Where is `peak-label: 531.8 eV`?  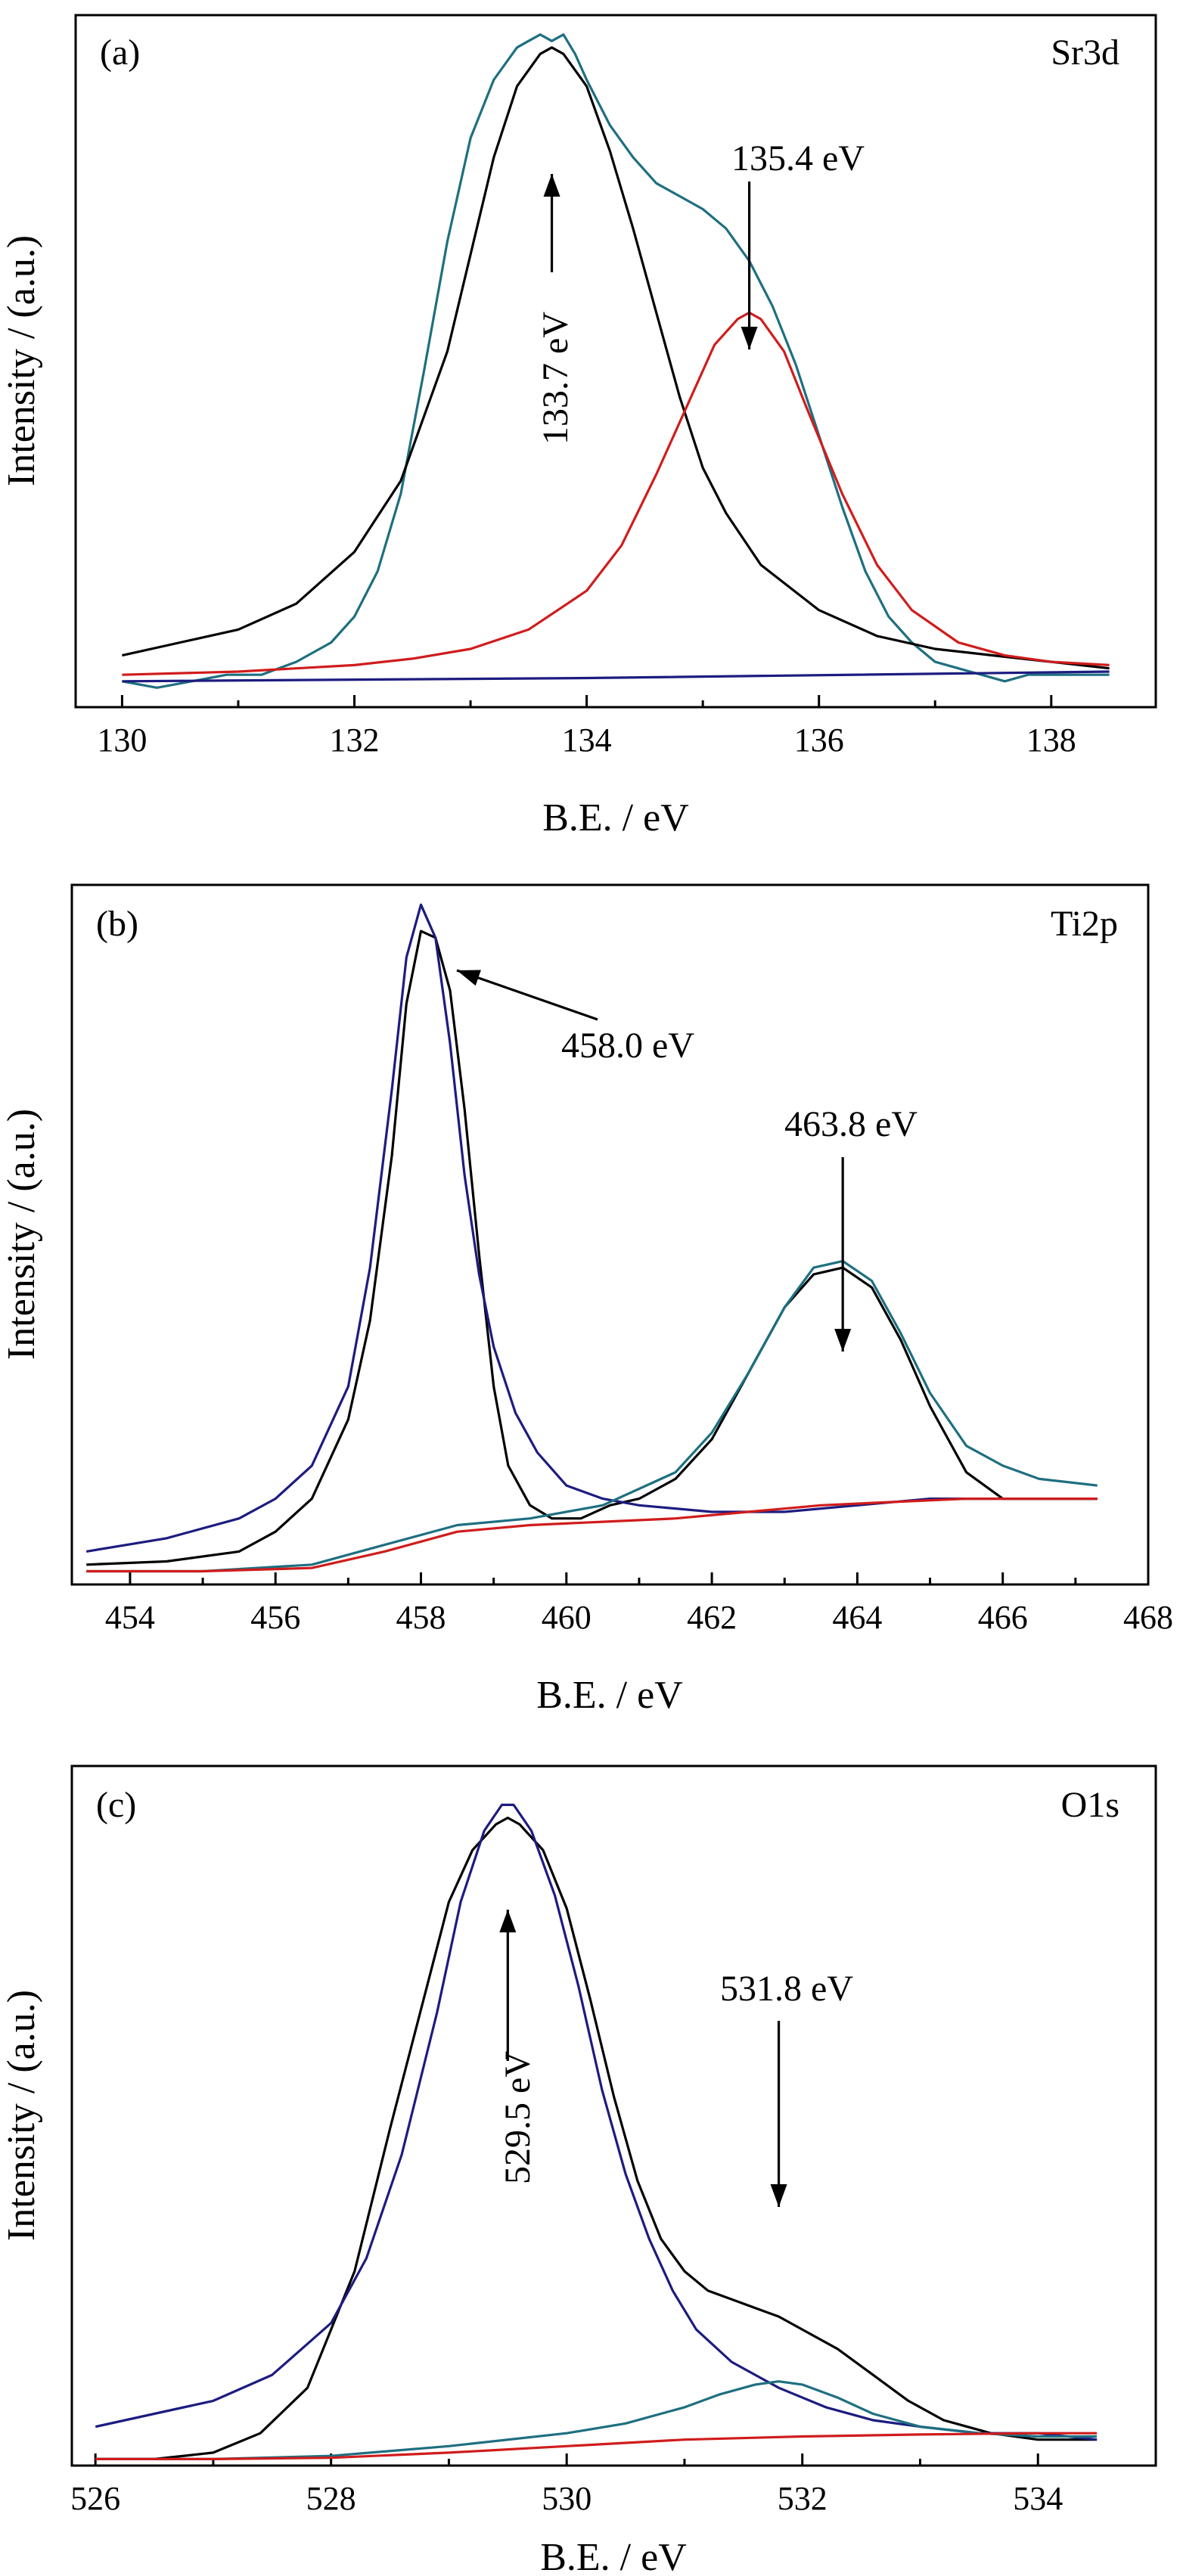 peak-label: 531.8 eV is located at coordinates (786, 1989).